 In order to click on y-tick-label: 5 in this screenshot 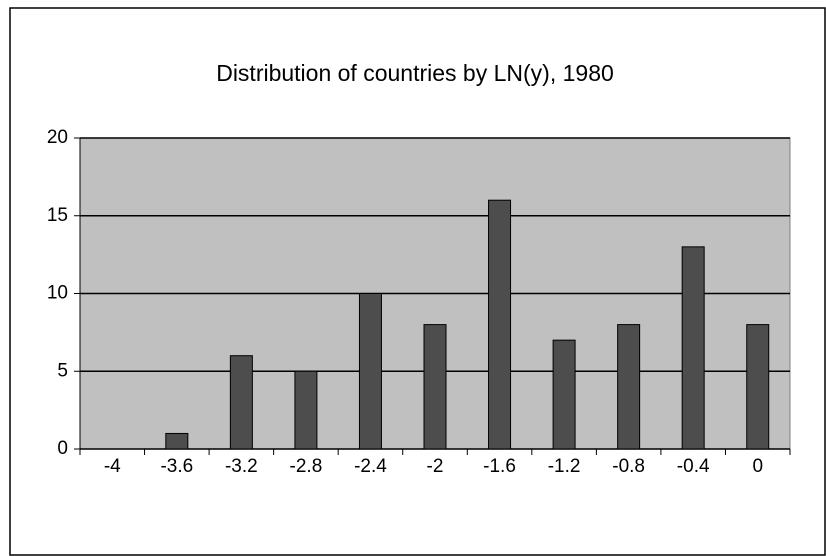, I will do `click(62, 370)`.